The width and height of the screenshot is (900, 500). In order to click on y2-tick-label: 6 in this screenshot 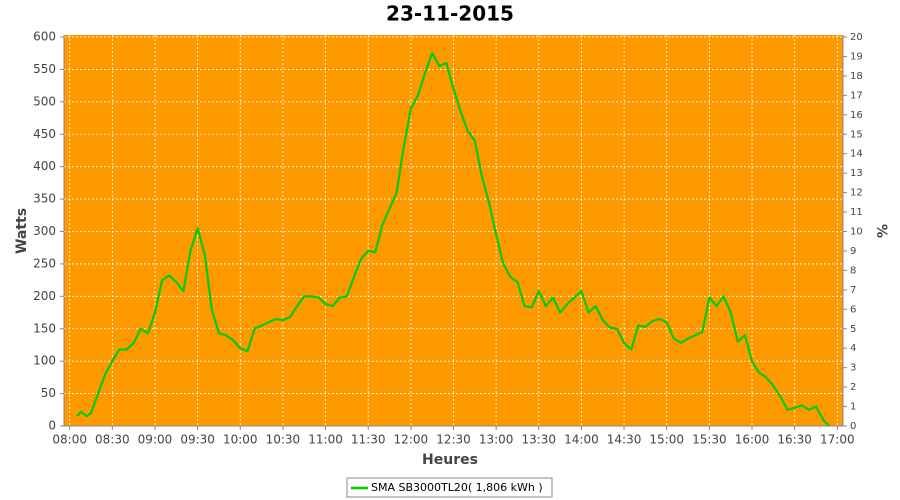, I will do `click(853, 309)`.